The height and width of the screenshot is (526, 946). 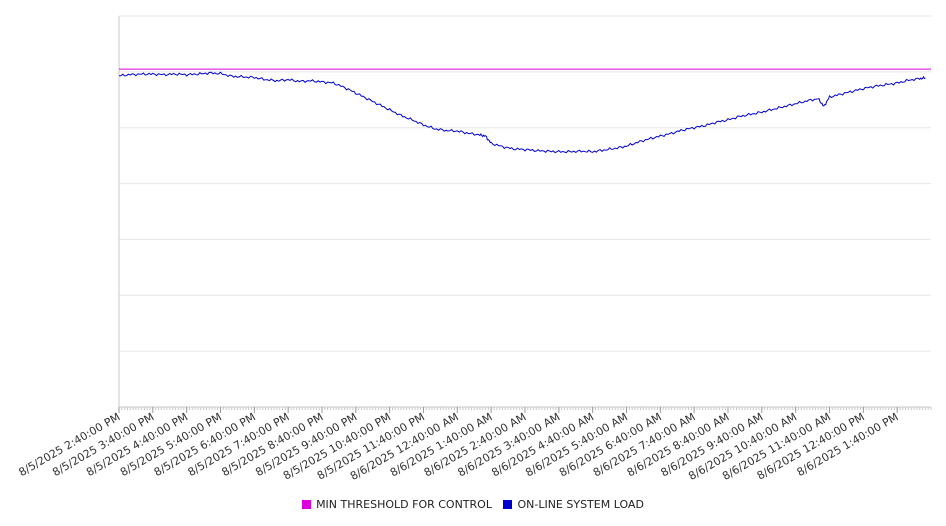 What do you see at coordinates (508, 504) in the screenshot?
I see `legend-swatch-system-load` at bounding box center [508, 504].